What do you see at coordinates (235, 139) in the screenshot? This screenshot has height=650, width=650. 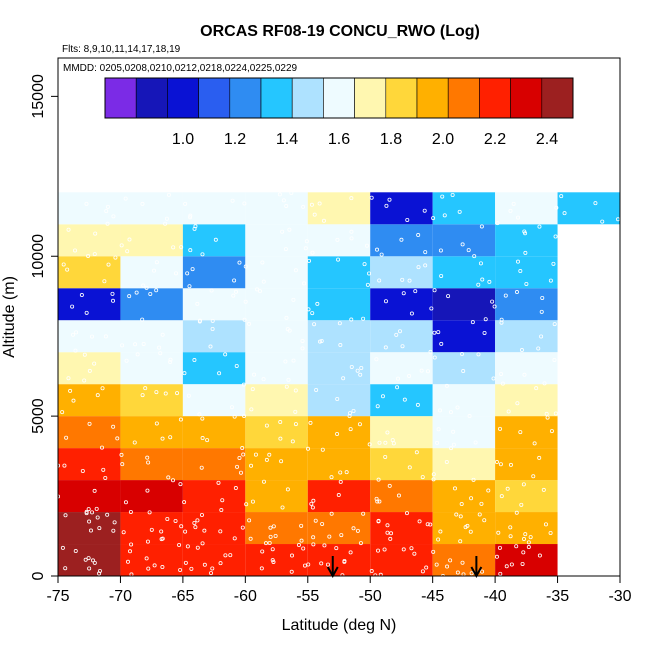 I see `colorbar-tick-label: 1.2` at bounding box center [235, 139].